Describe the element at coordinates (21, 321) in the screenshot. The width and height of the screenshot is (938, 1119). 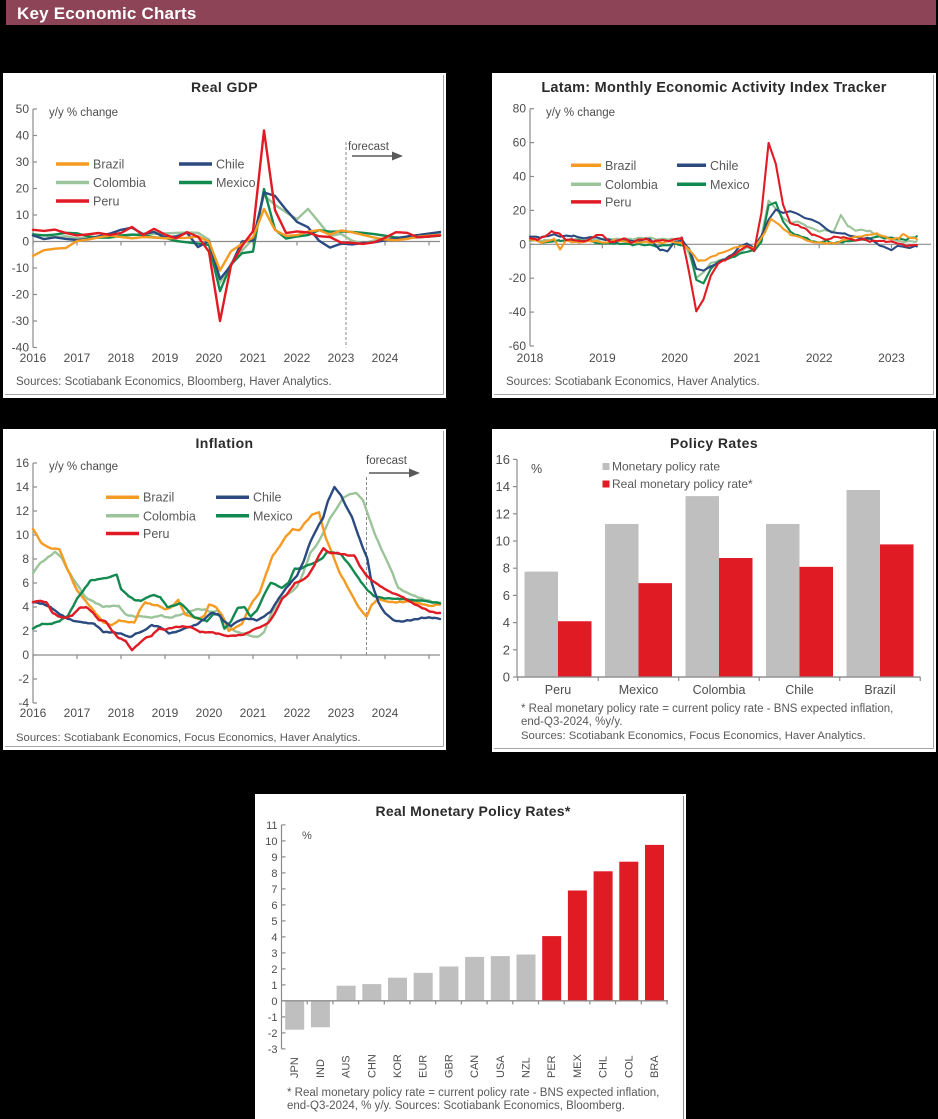
I see `svg-text: -30` at that location.